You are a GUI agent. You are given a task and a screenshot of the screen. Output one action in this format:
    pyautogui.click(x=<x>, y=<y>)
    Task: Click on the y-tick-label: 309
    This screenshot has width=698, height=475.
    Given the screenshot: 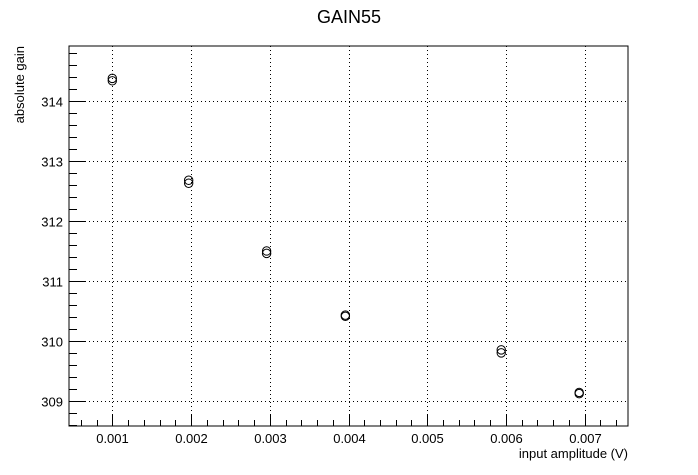 What is the action you would take?
    pyautogui.click(x=52, y=402)
    